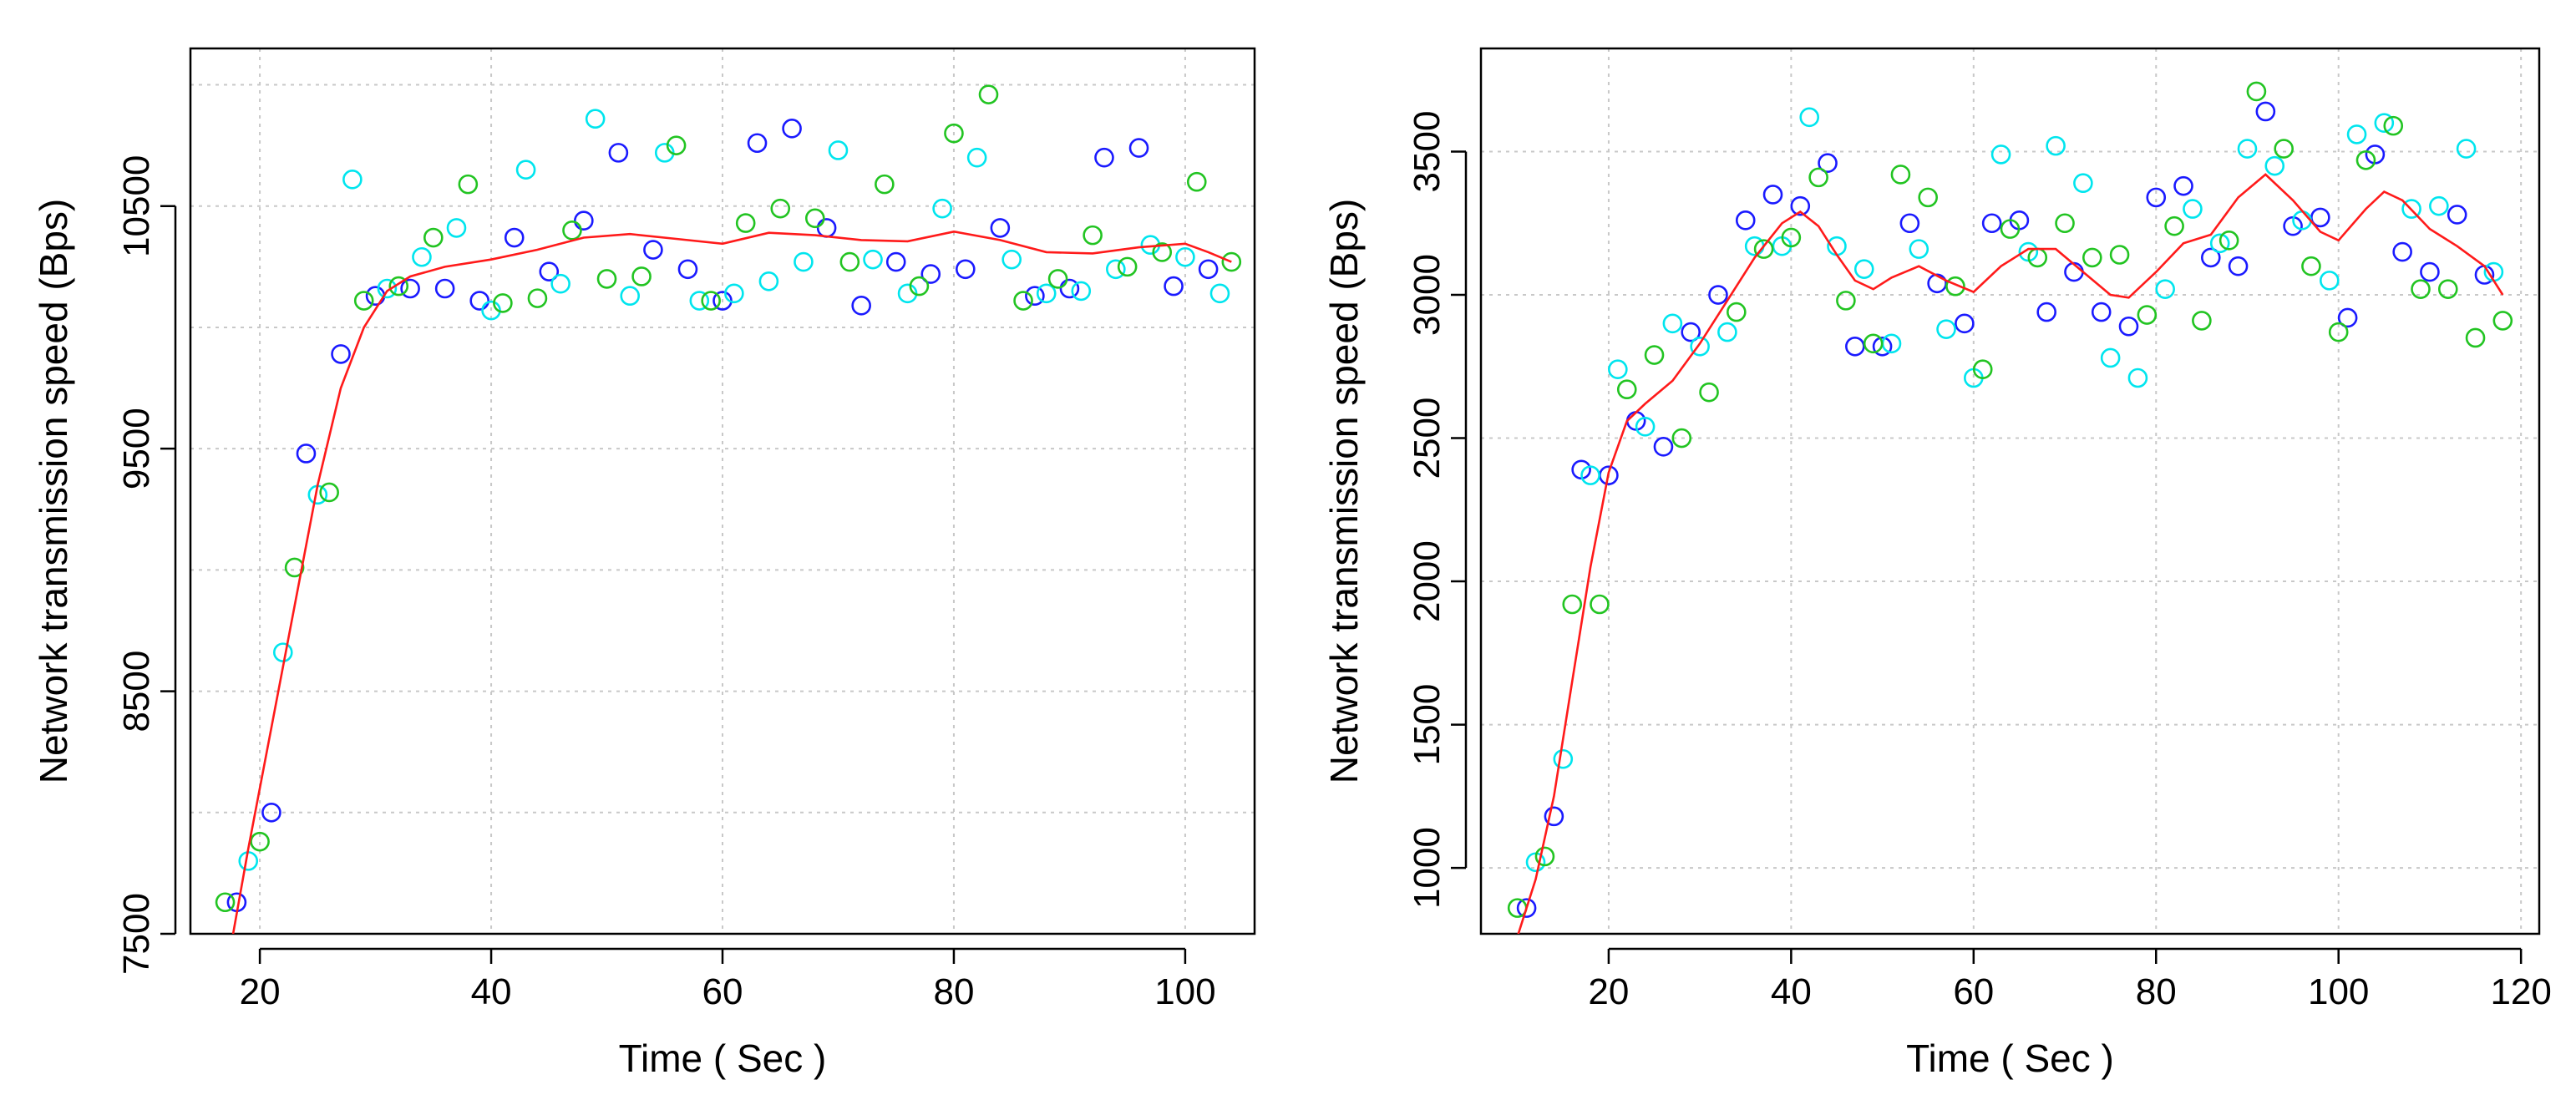 The image size is (2576, 1095). Describe the element at coordinates (1344, 491) in the screenshot. I see `y-axis-title: Network transmission speed (Bps)` at that location.